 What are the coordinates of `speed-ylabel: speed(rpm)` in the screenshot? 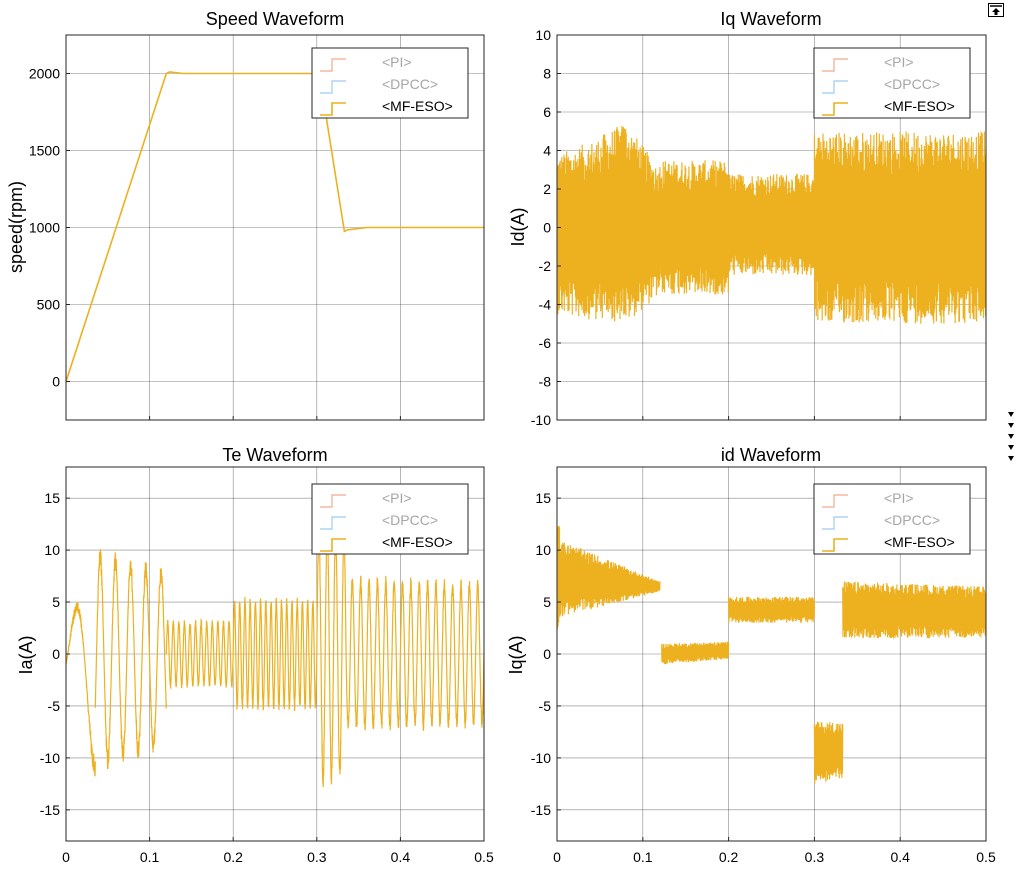 It's located at (16, 227).